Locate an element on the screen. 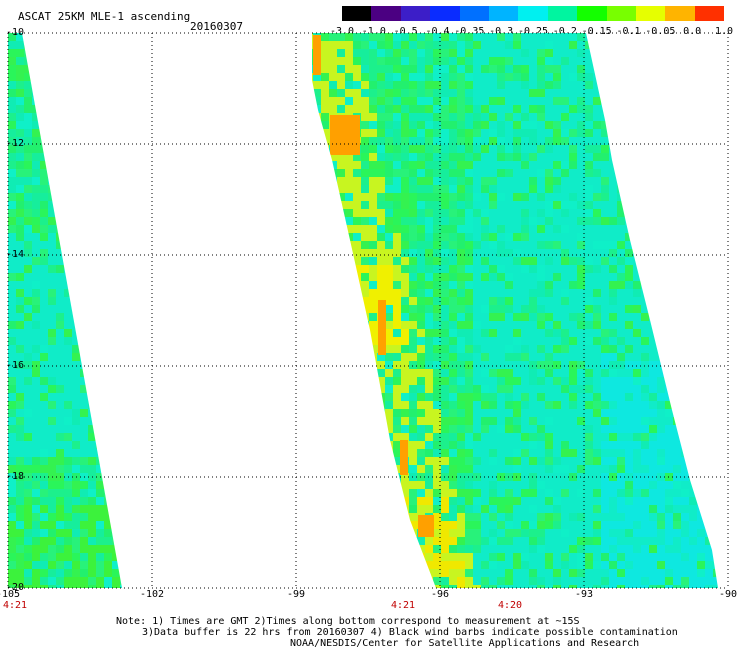  colorbar-label: -1.0 is located at coordinates (373, 31).